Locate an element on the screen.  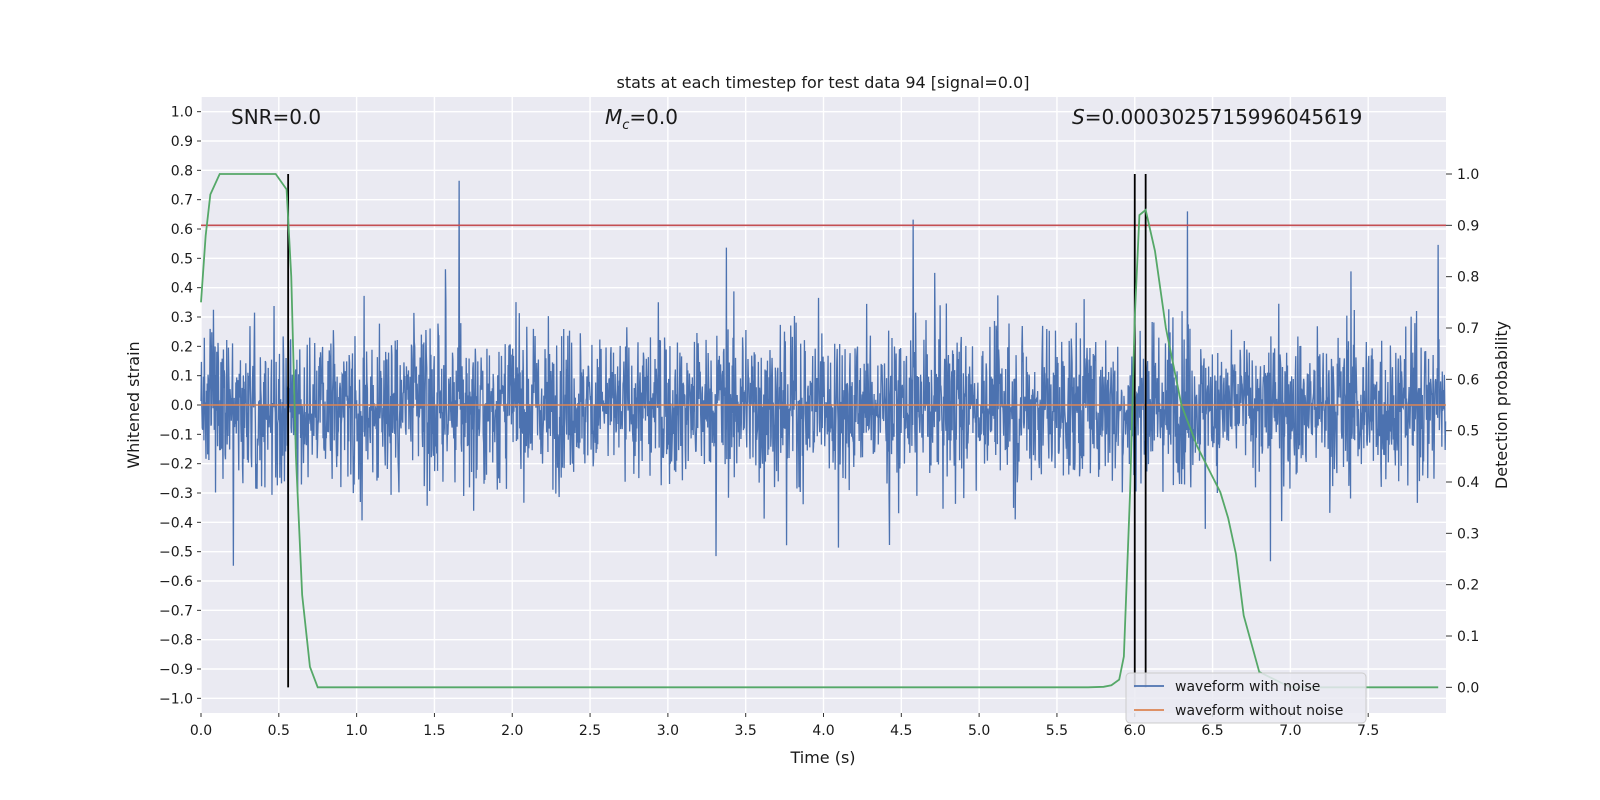
y-tick-label-13: −0.3 is located at coordinates (176, 494).